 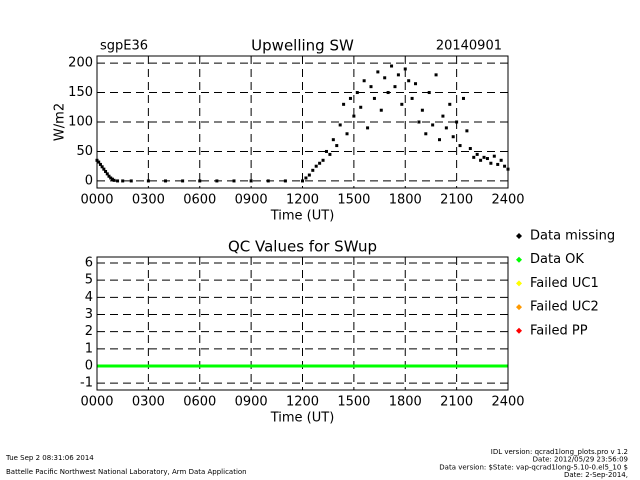 I want to click on y-tick-label: 1, so click(x=89, y=348).